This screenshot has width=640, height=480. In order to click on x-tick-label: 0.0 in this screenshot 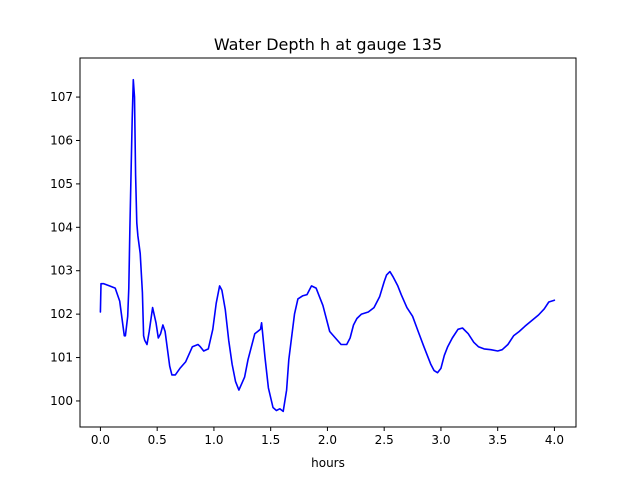, I will do `click(100, 440)`.